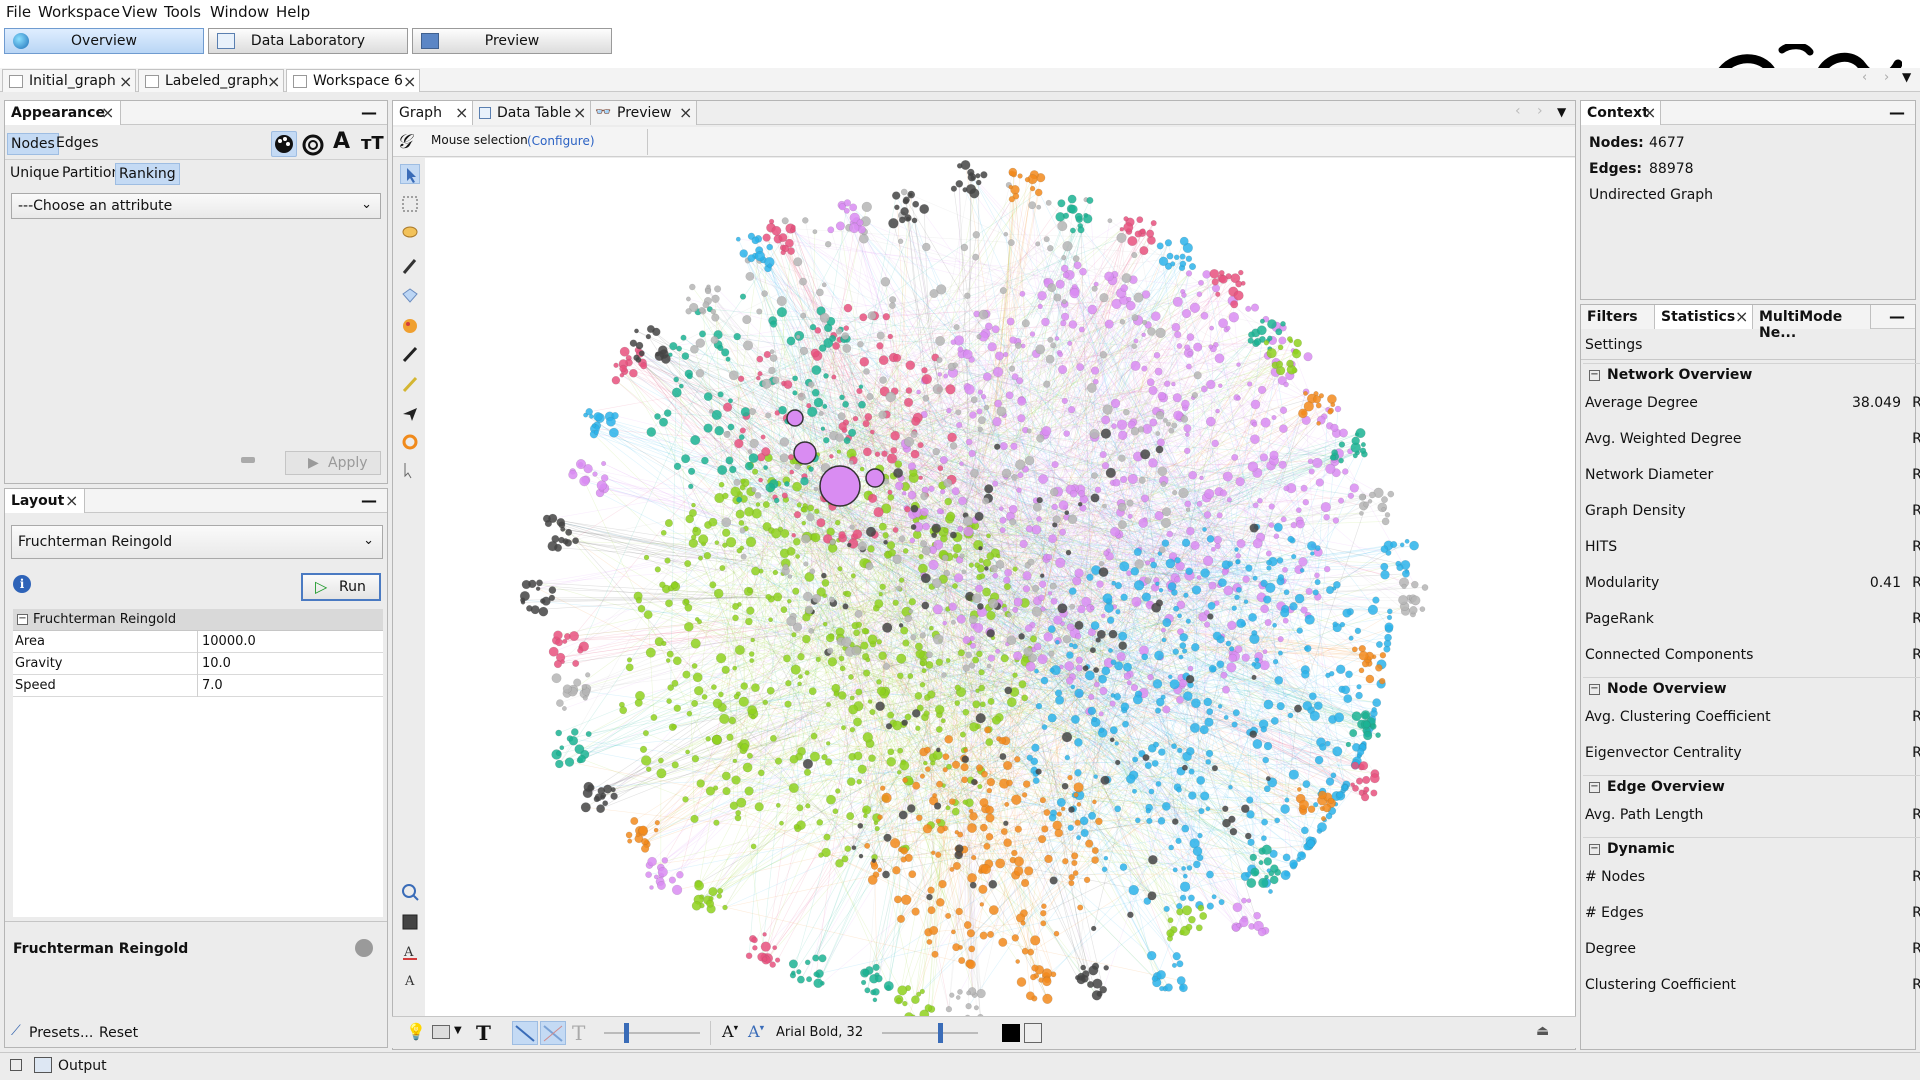 The image size is (1920, 1080). Describe the element at coordinates (274, 81) in the screenshot. I see `close-icon: ×` at that location.